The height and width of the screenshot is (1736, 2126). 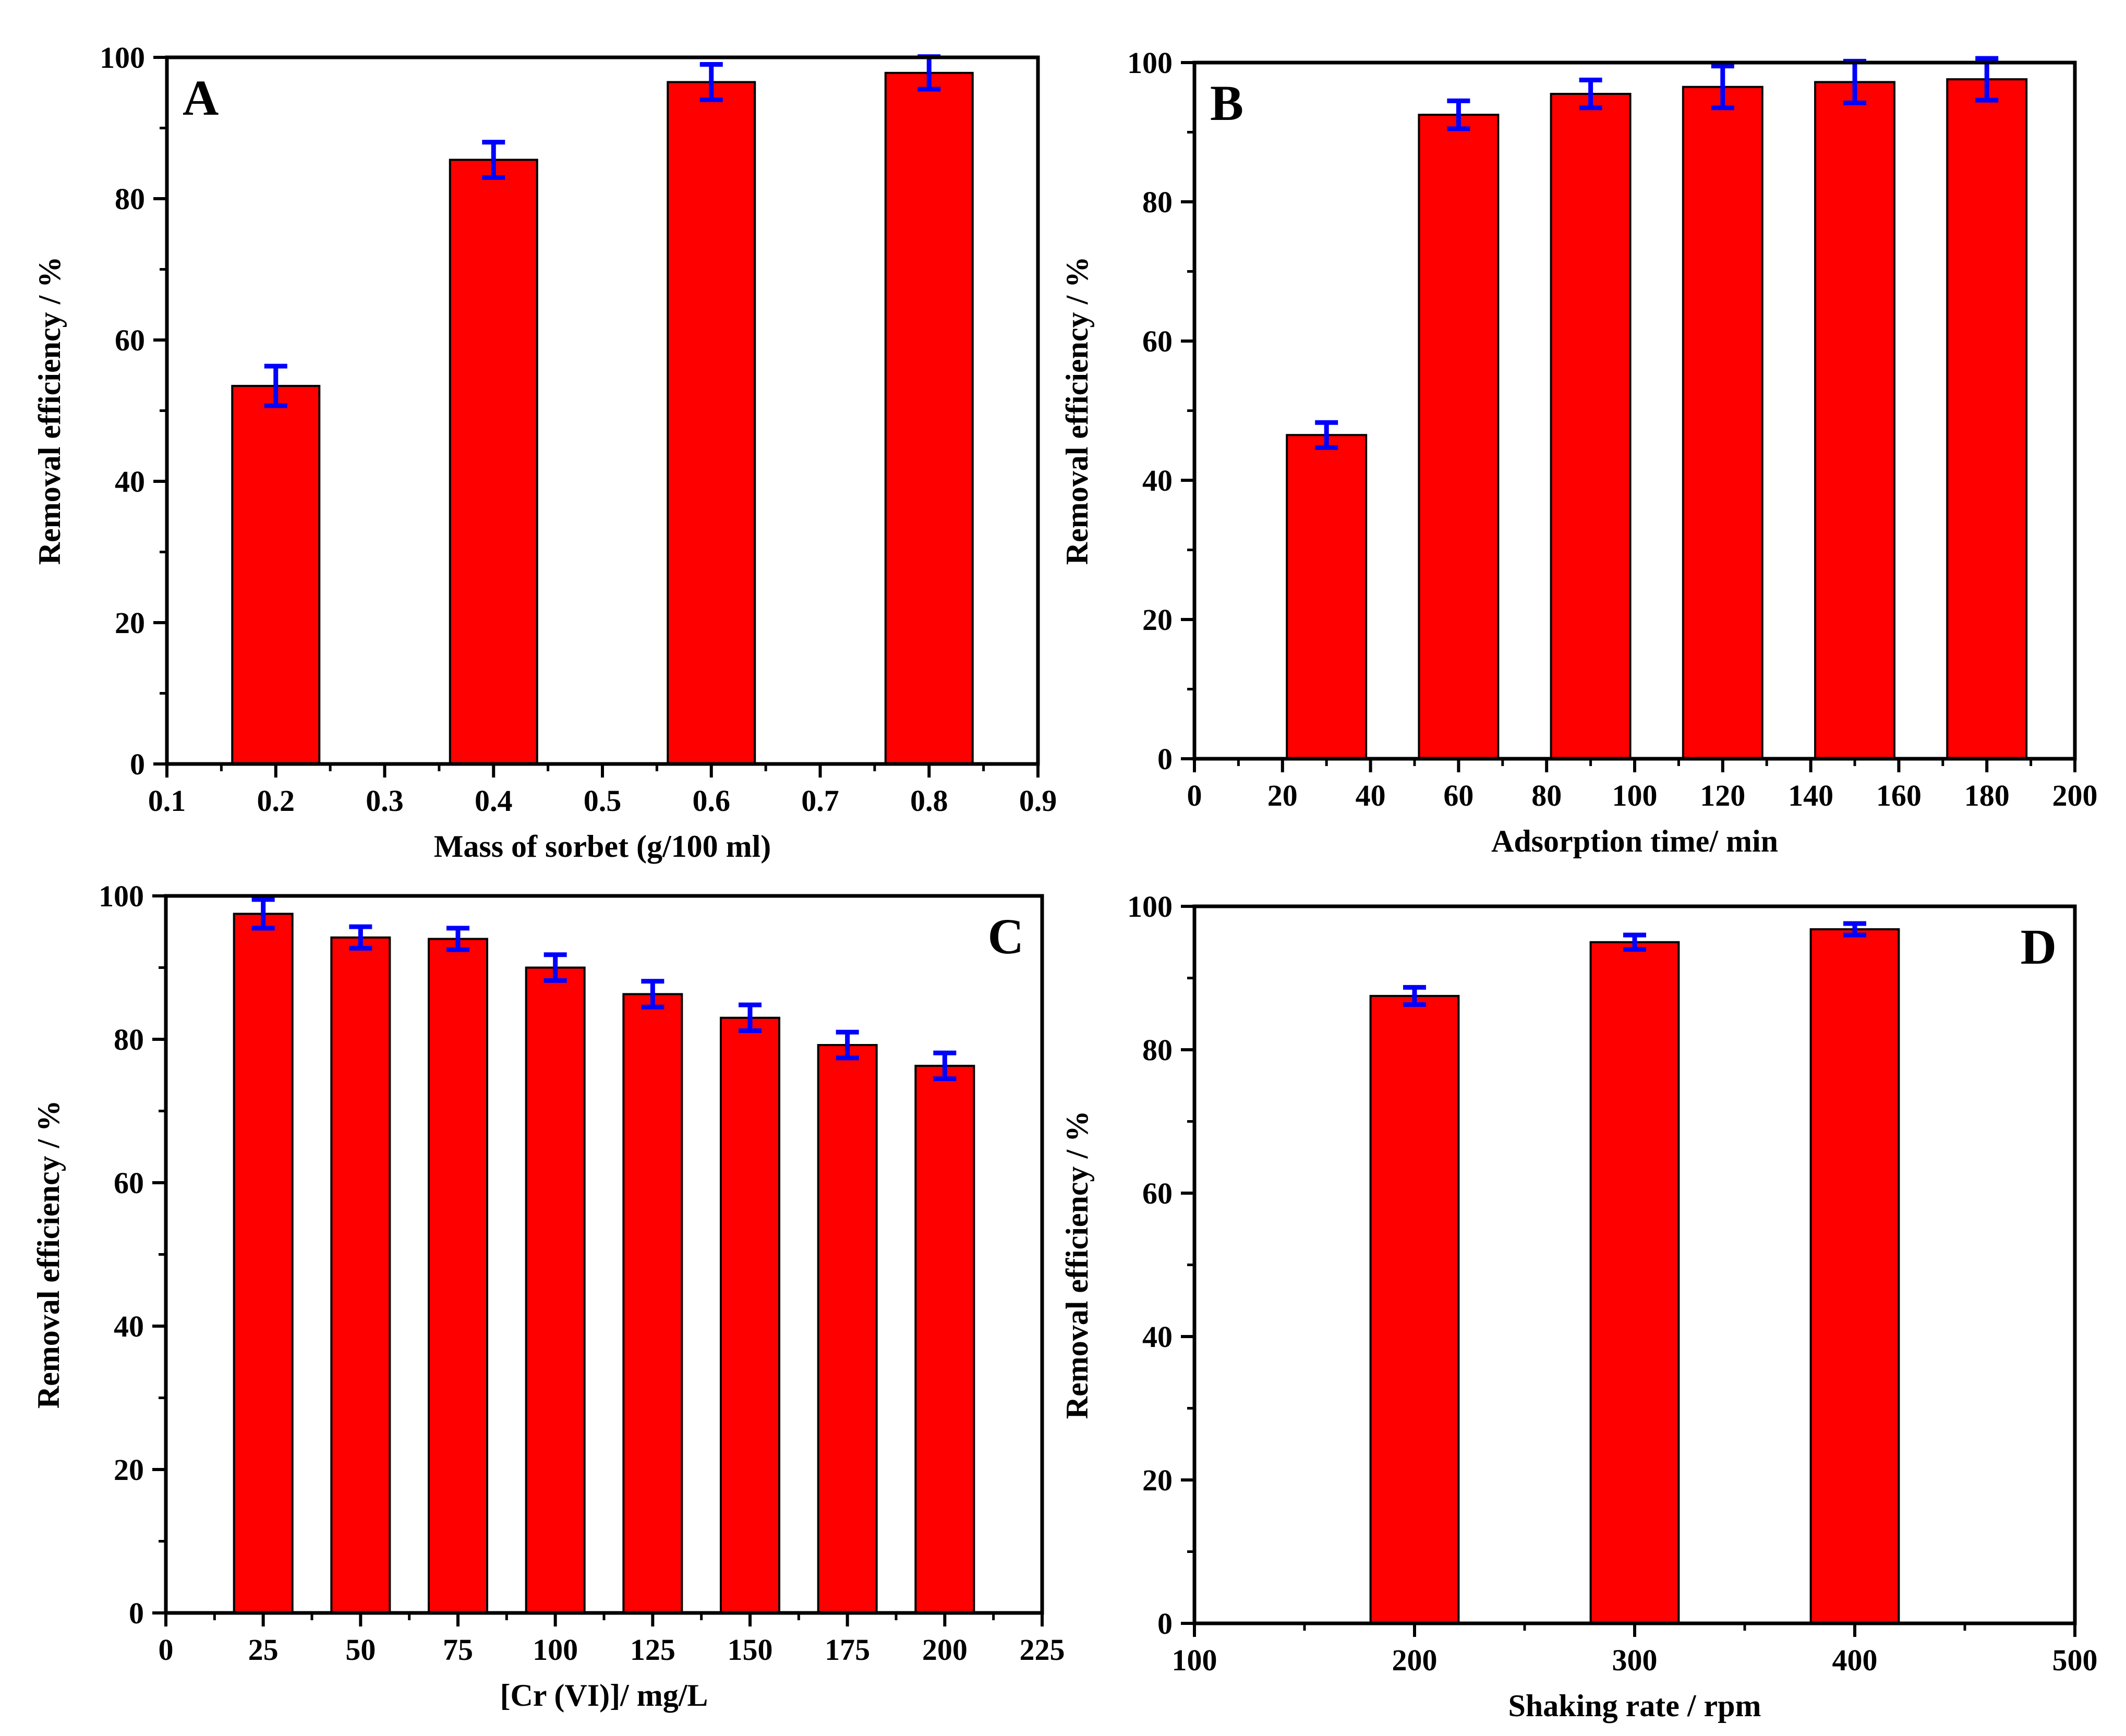 What do you see at coordinates (129, 1470) in the screenshot?
I see `y-tick-label-c: 20` at bounding box center [129, 1470].